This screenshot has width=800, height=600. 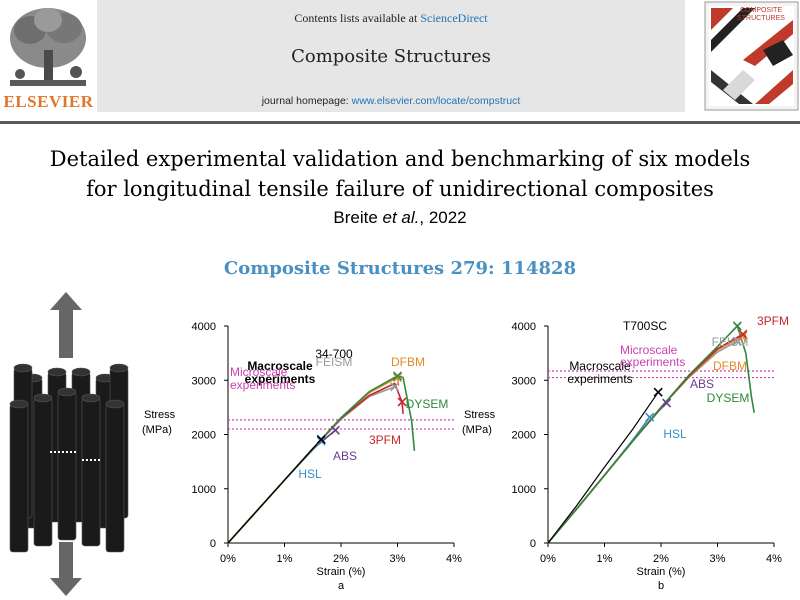 I want to click on series-feism, so click(x=311, y=465).